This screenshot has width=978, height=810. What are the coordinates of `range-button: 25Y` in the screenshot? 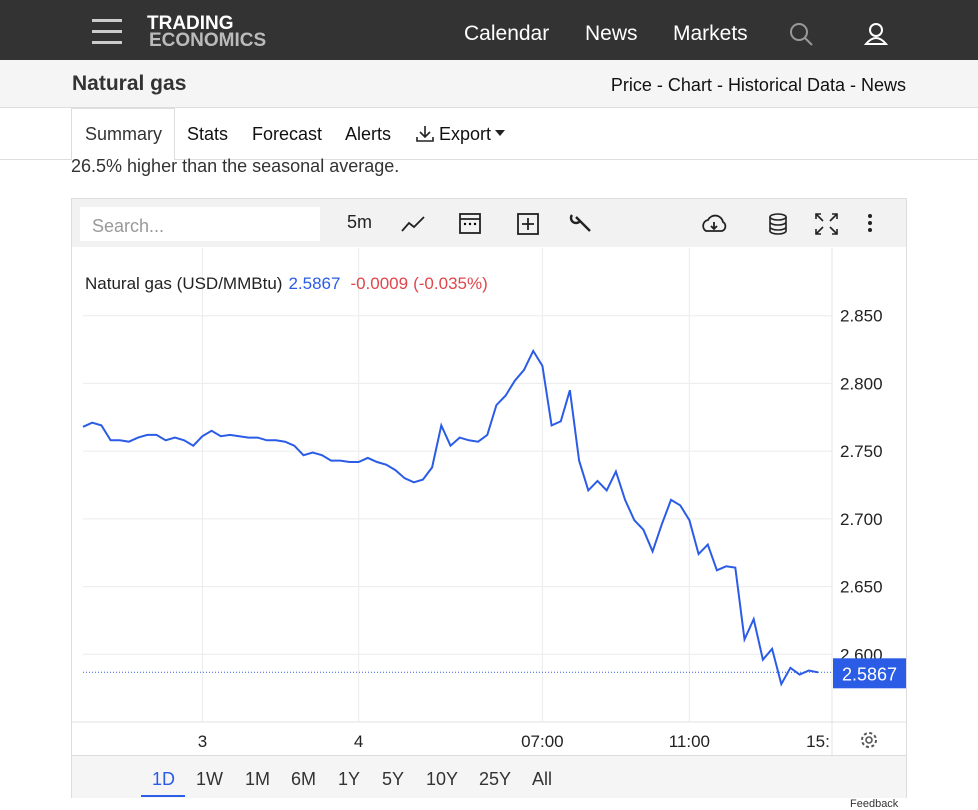 It's located at (495, 779).